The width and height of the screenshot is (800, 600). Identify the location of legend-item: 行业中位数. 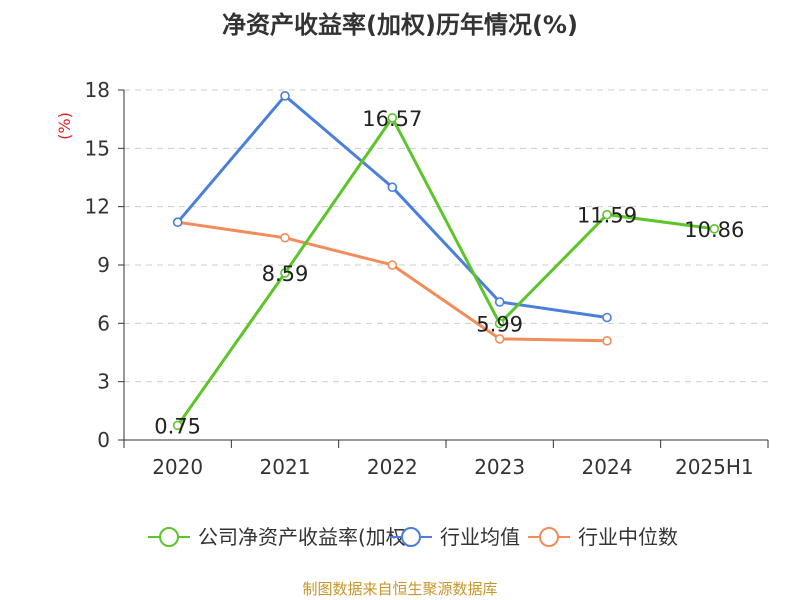
(603, 537).